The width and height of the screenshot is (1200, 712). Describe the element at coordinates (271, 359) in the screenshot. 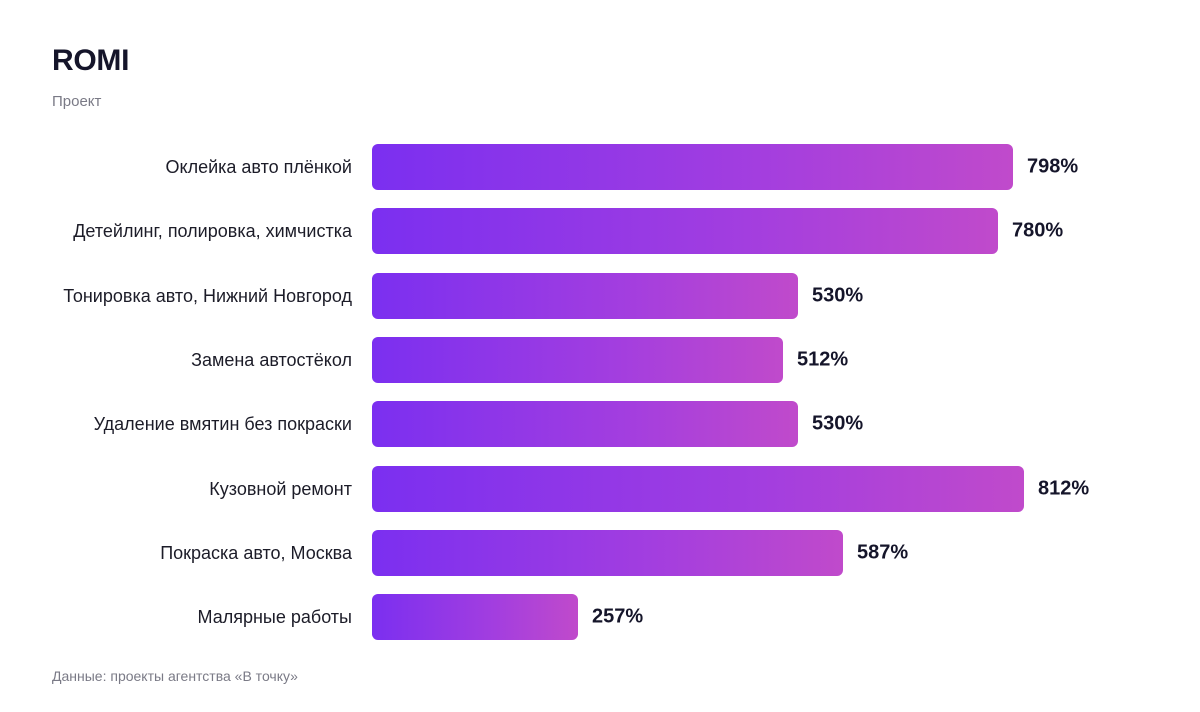

I see `bar-category-label: Замена автостёкол` at that location.